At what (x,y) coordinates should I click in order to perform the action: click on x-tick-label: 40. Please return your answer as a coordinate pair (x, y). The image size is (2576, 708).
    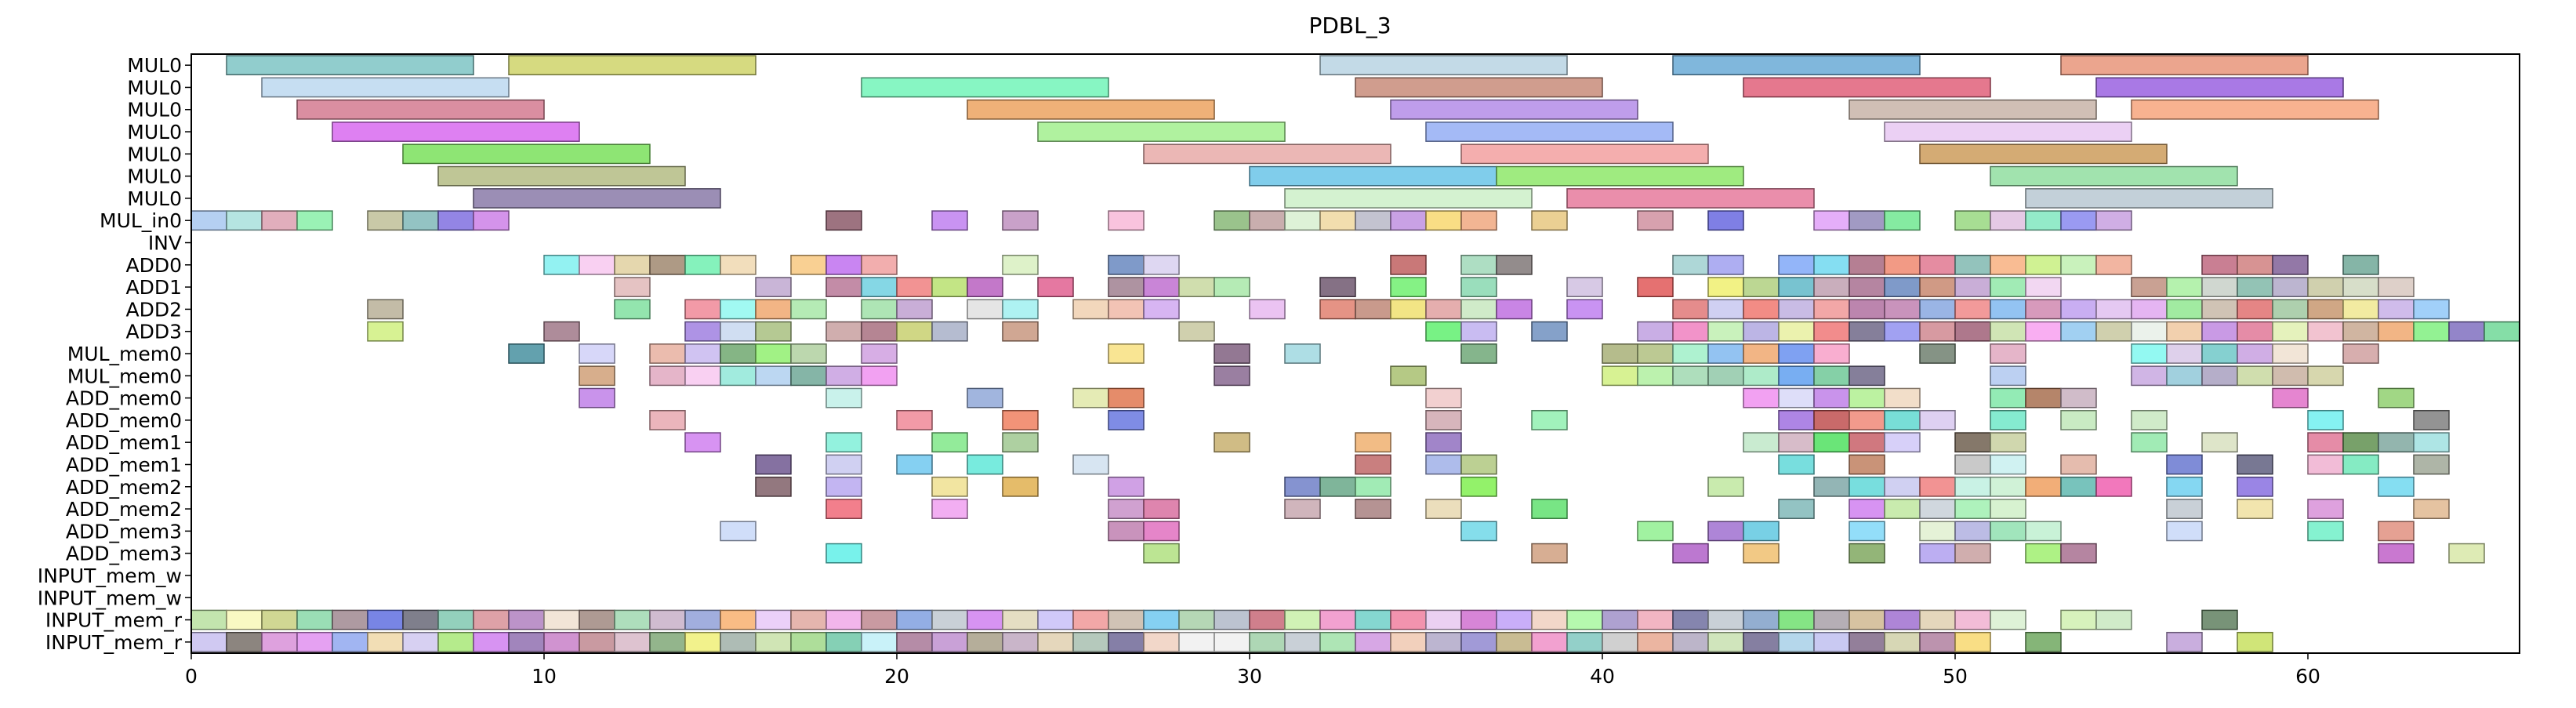
    Looking at the image, I should click on (1603, 676).